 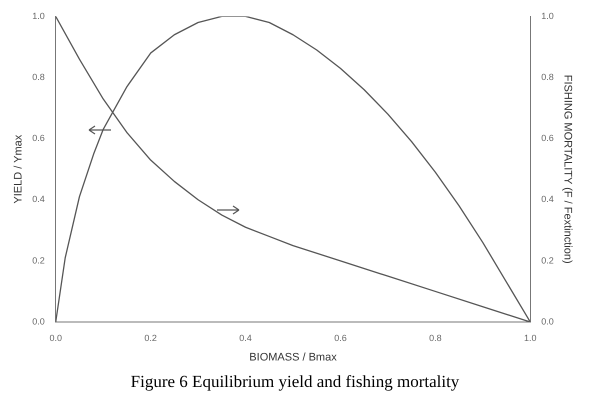 What do you see at coordinates (38, 321) in the screenshot?
I see `y-tick-label: 0.0` at bounding box center [38, 321].